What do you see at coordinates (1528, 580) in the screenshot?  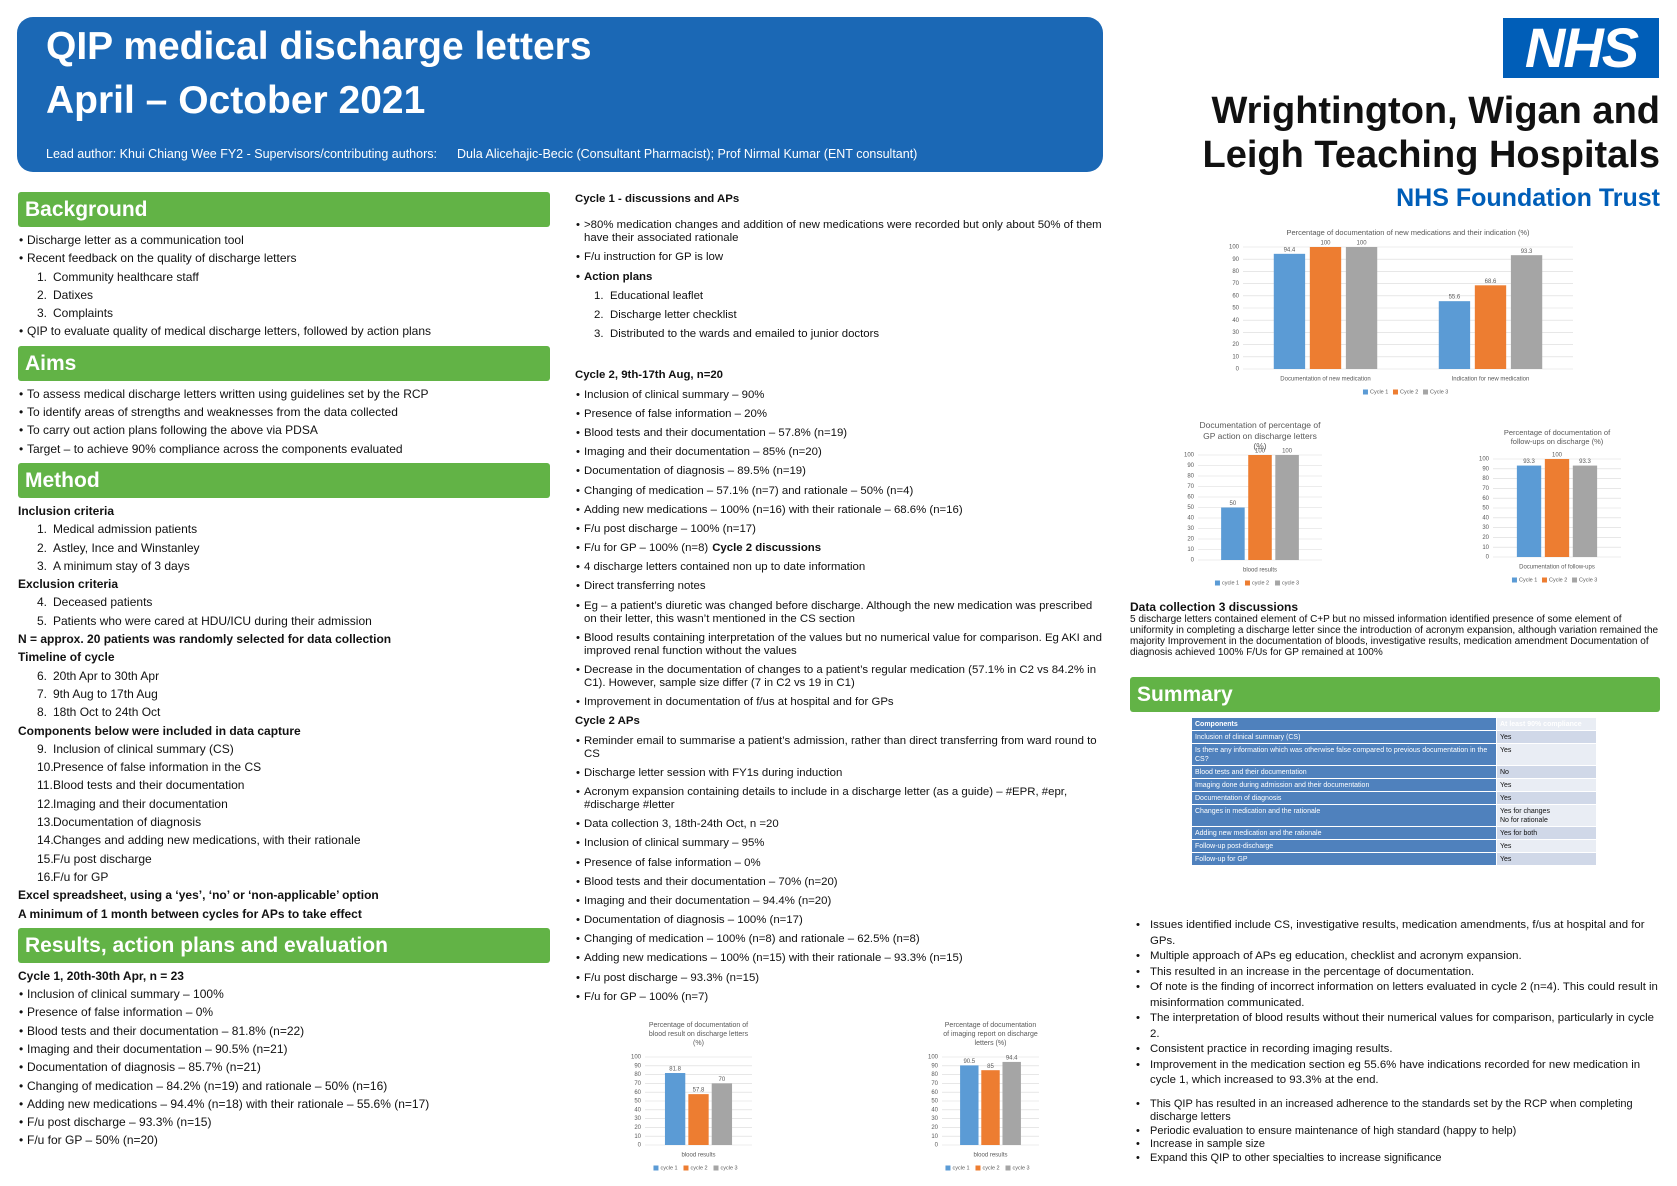 I see `legend-label: Cycle 1` at bounding box center [1528, 580].